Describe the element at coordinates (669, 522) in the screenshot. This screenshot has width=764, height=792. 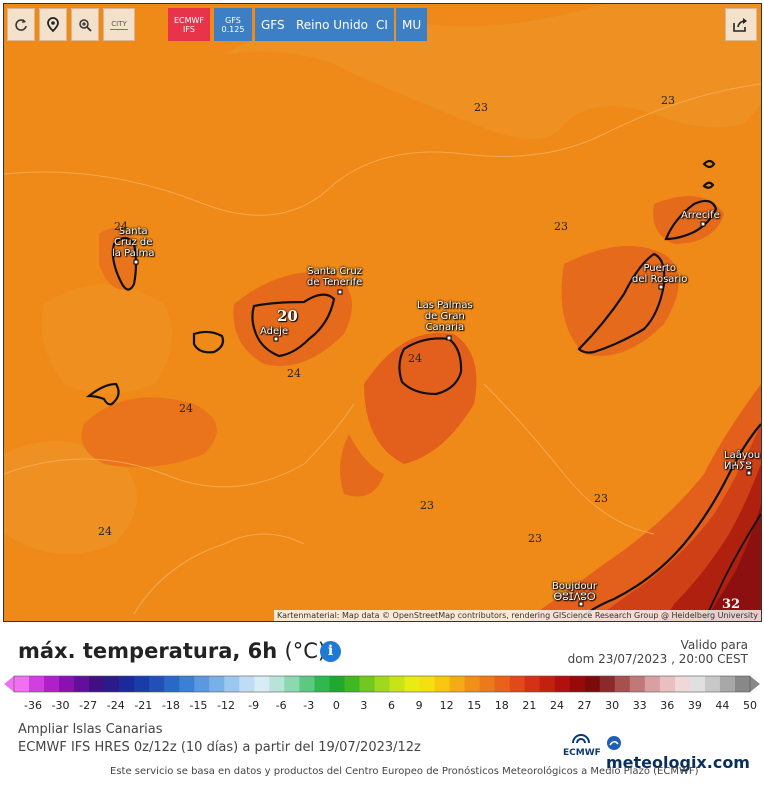
I see `african-coast` at that location.